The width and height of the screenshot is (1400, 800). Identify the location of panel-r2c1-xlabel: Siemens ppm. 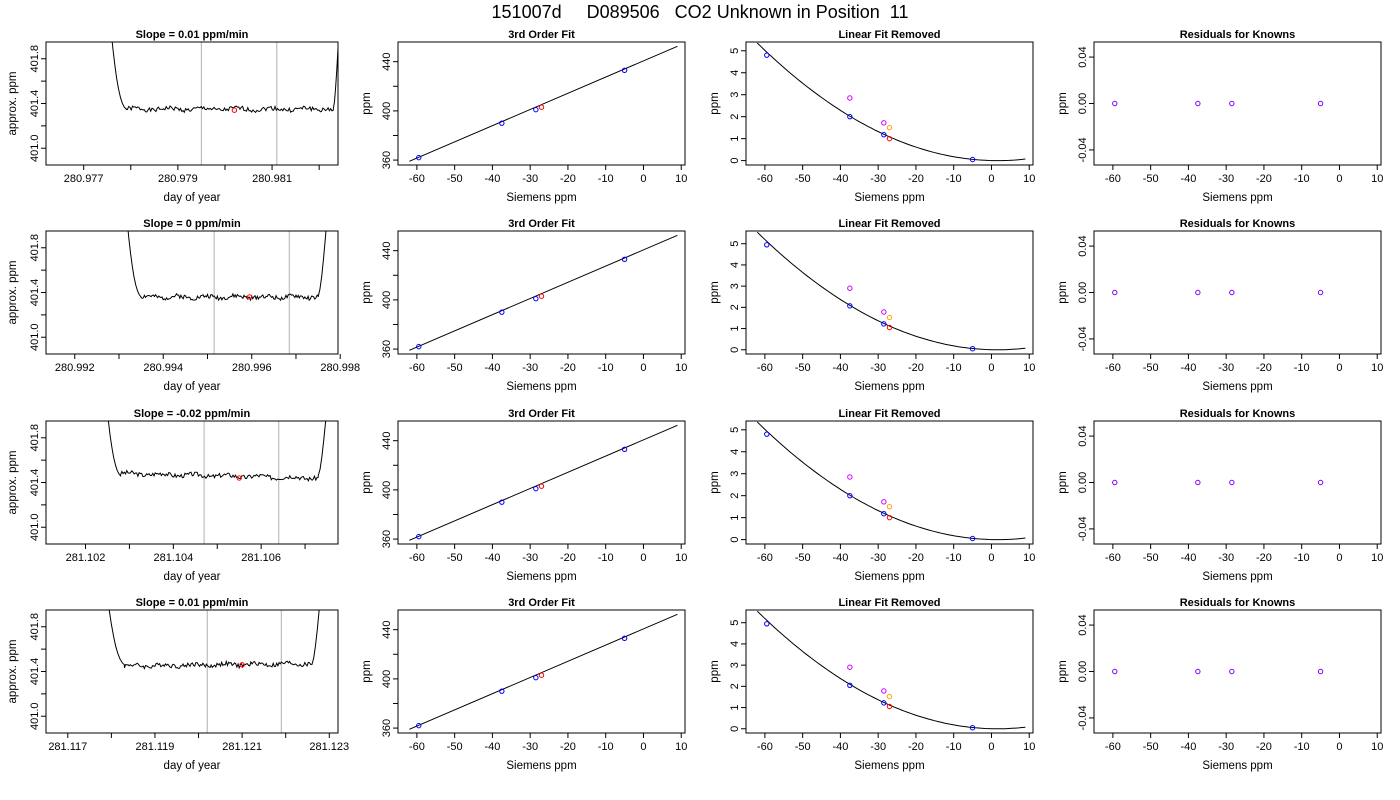
(541, 577).